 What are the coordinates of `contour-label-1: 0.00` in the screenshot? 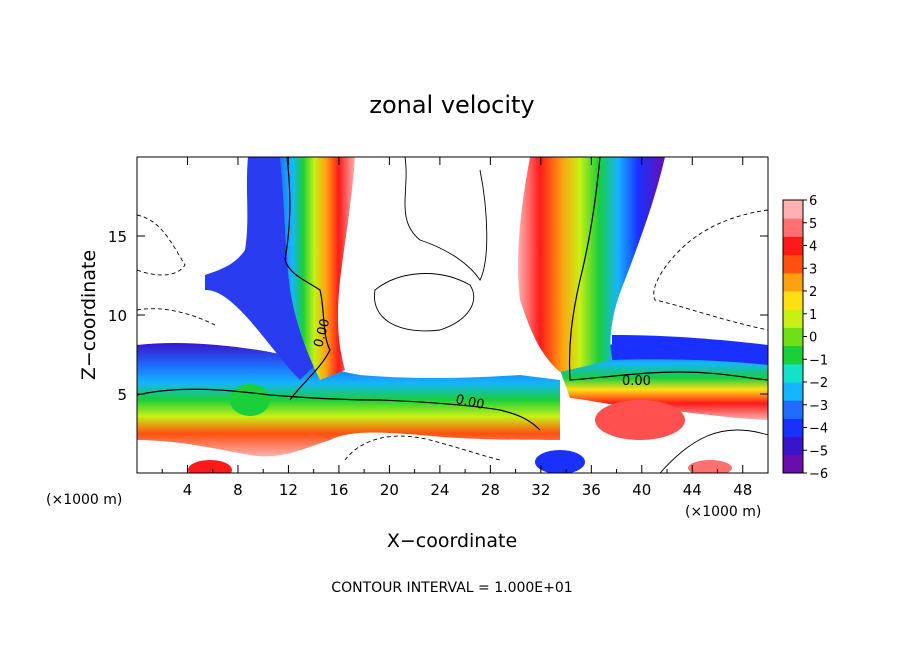 It's located at (322, 333).